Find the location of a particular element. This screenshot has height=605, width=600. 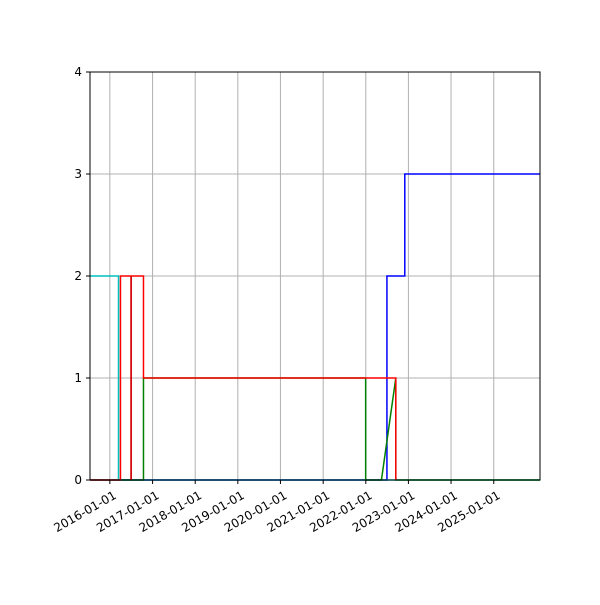

y-tick-label: 4 is located at coordinates (78, 72).